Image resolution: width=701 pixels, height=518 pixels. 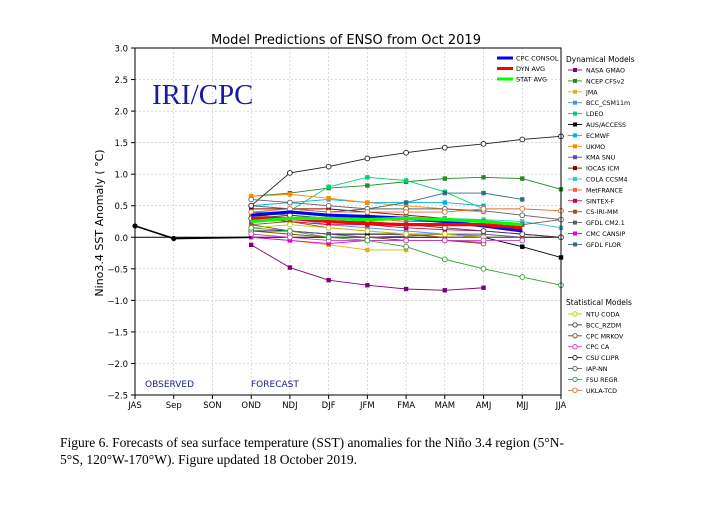 What do you see at coordinates (387, 221) in the screenshot?
I see `average-line-stat-avg` at bounding box center [387, 221].